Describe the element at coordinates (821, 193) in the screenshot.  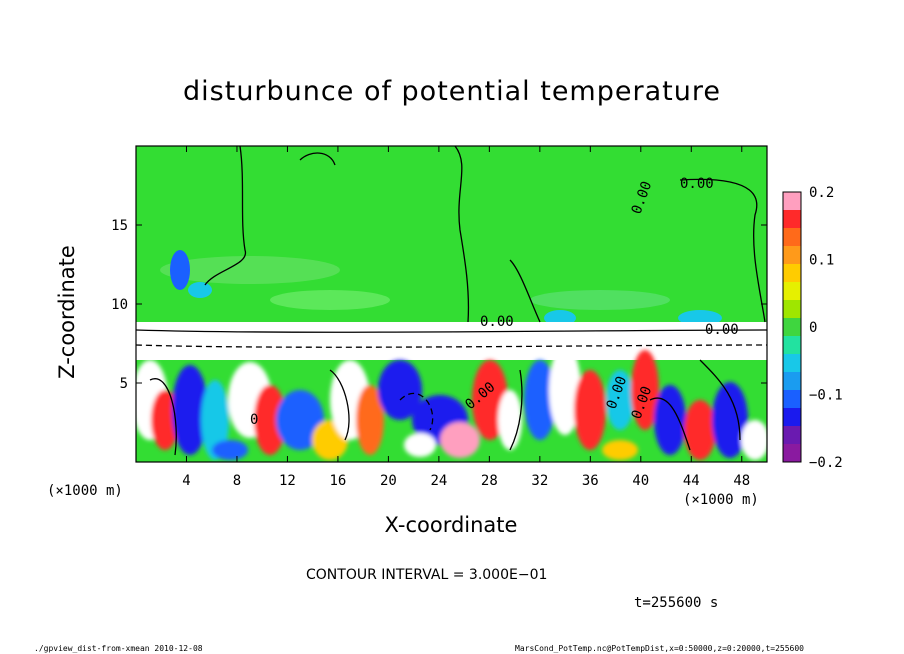
I see `colorbar-tick-label: 0.2` at that location.